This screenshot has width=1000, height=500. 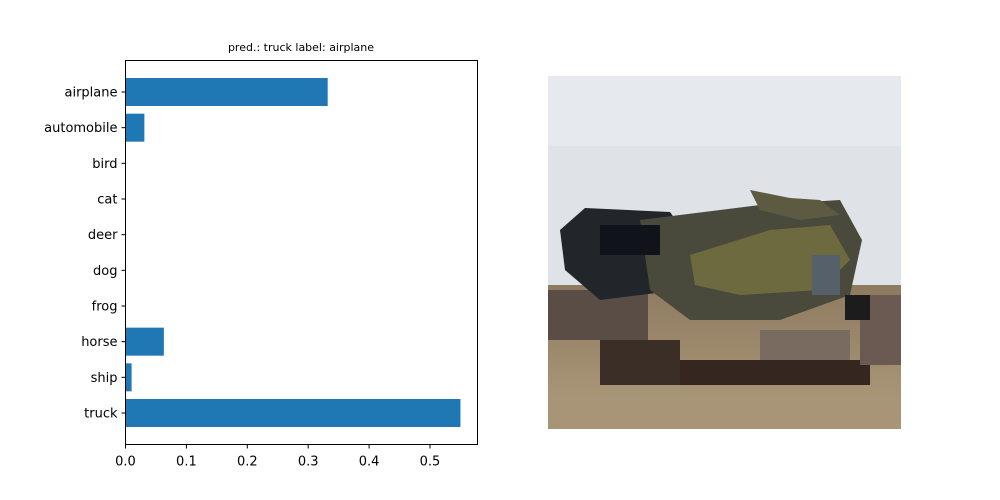 I want to click on x-tick-label: 0.1, so click(x=186, y=462).